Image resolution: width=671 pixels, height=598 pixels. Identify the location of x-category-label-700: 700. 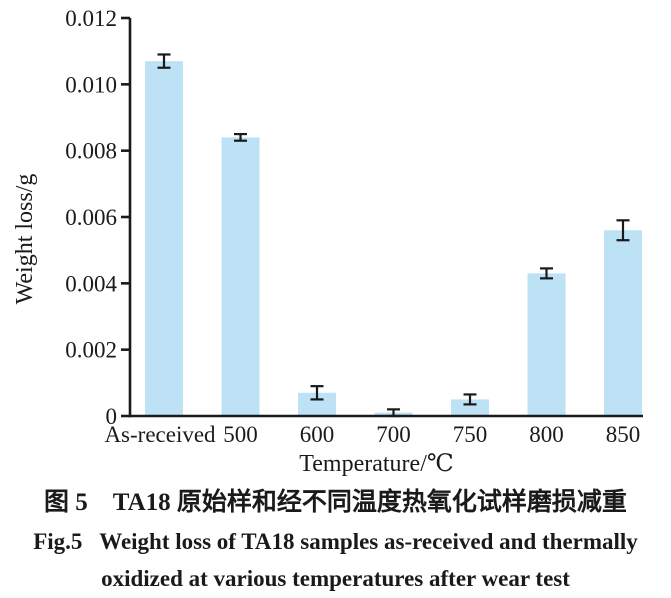
(393, 434).